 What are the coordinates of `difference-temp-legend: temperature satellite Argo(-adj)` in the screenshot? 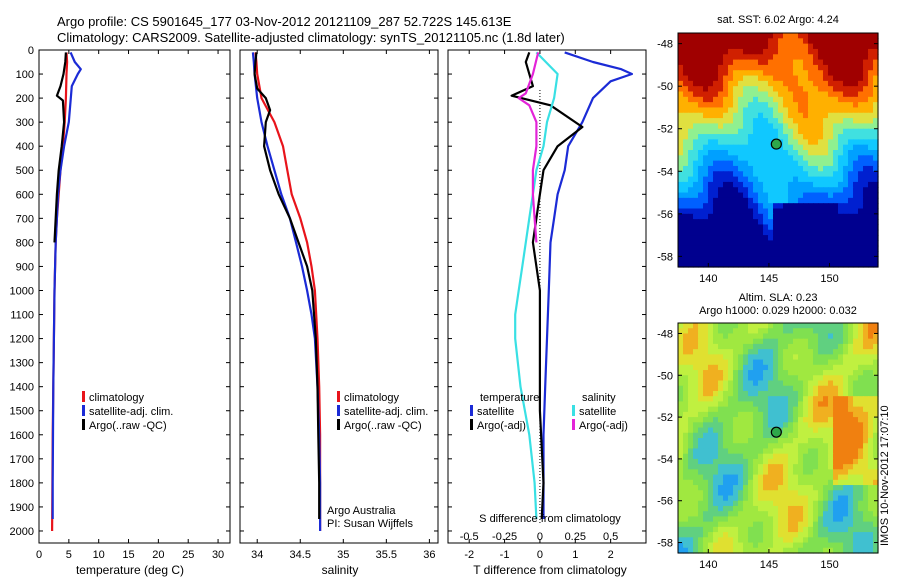 It's located at (504, 412).